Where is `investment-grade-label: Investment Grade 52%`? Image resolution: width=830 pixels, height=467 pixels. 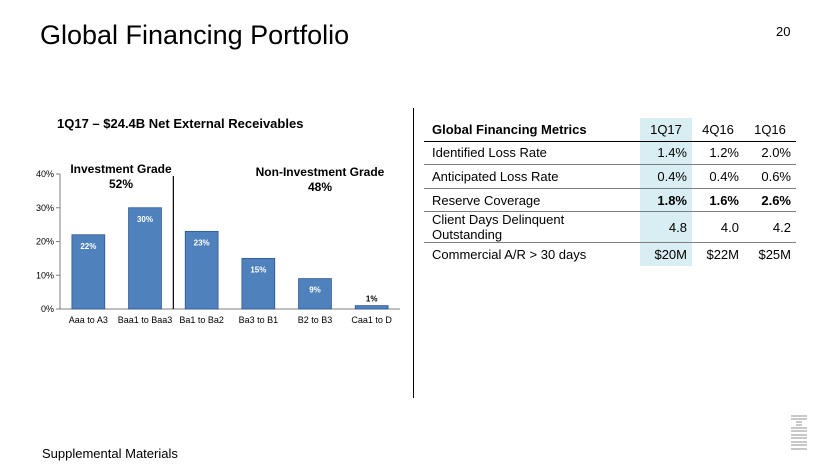
investment-grade-label: Investment Grade 52% is located at coordinates (121, 177).